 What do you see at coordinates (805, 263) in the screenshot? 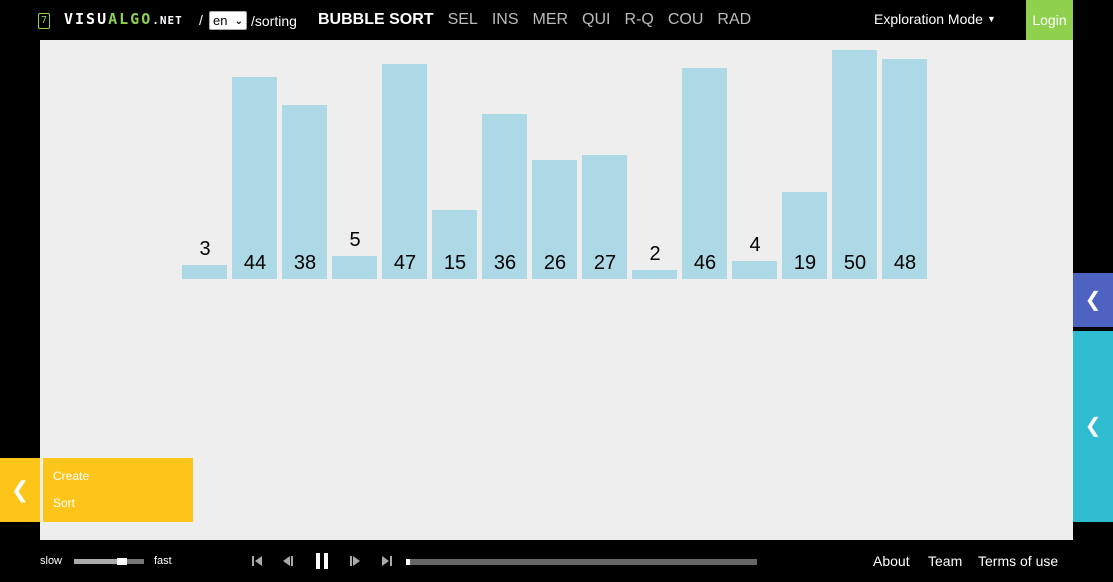
I see `array-value-label: 19` at bounding box center [805, 263].